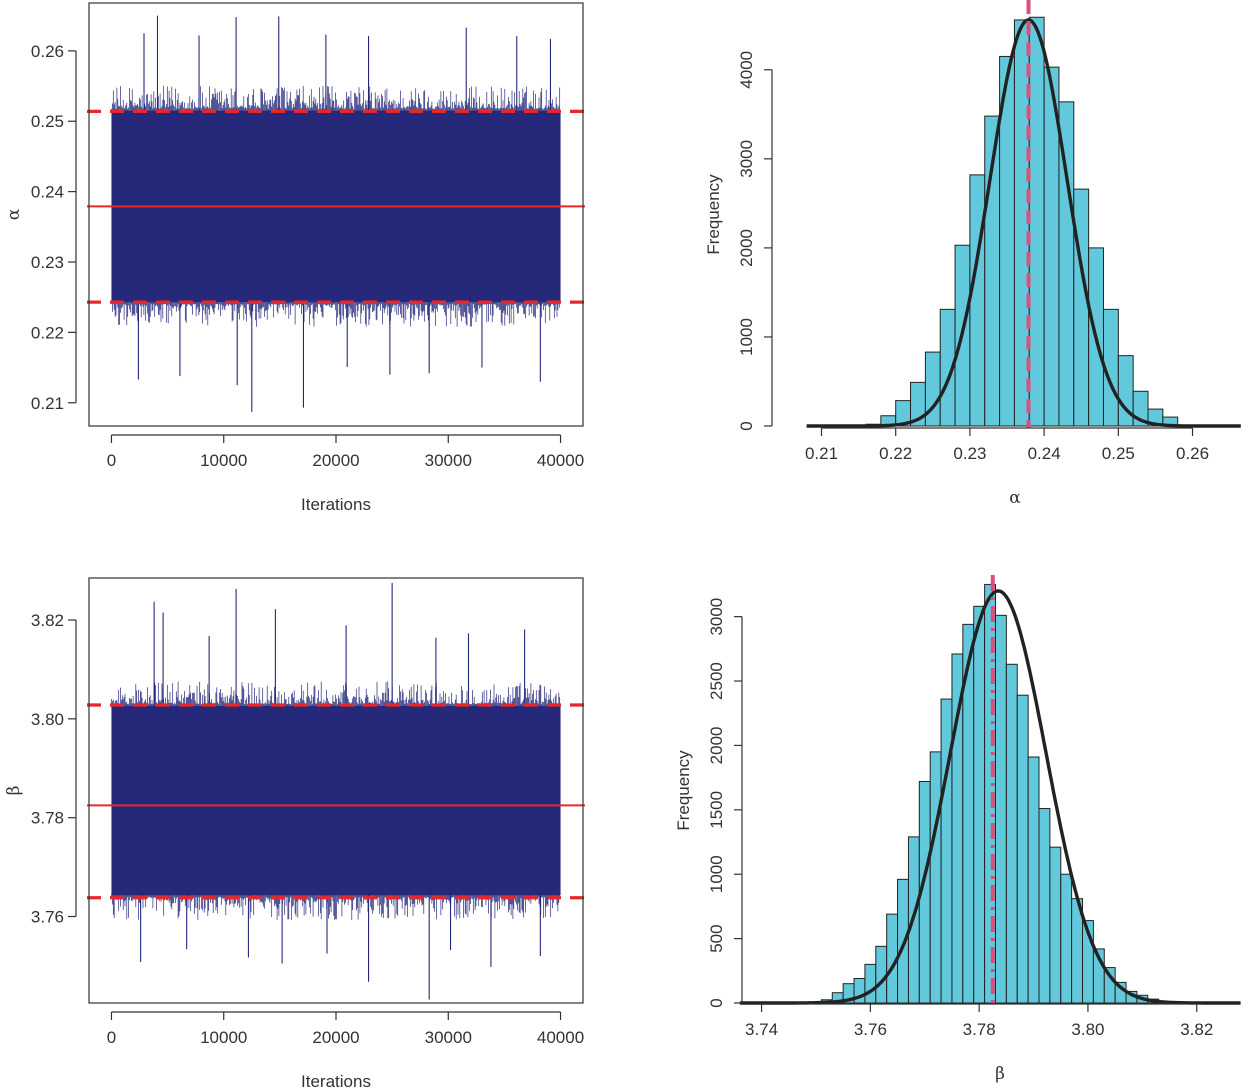 The height and width of the screenshot is (1091, 1251). What do you see at coordinates (47, 403) in the screenshot?
I see `y-tick-label: 0.21` at bounding box center [47, 403].